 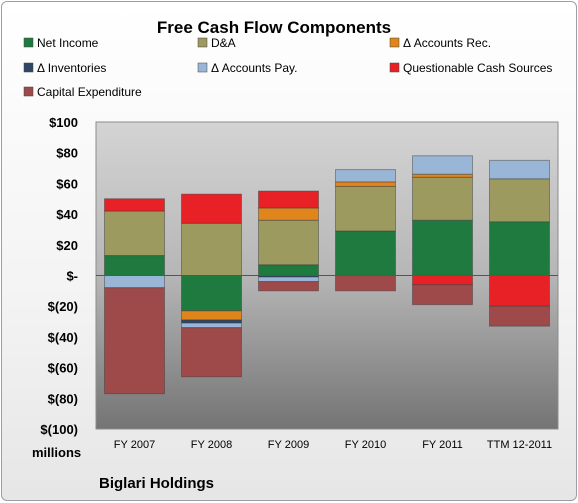 I want to click on bar-accounts-pay-fy-2008, so click(x=211, y=325).